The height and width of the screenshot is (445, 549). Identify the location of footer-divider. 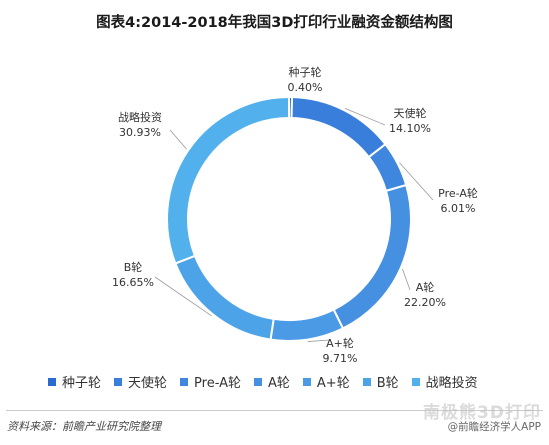
(274, 410).